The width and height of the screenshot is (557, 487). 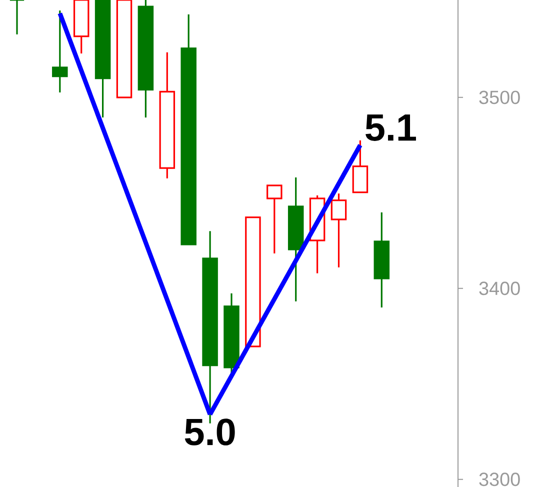 I want to click on y-tick-label: 3500, so click(x=499, y=97).